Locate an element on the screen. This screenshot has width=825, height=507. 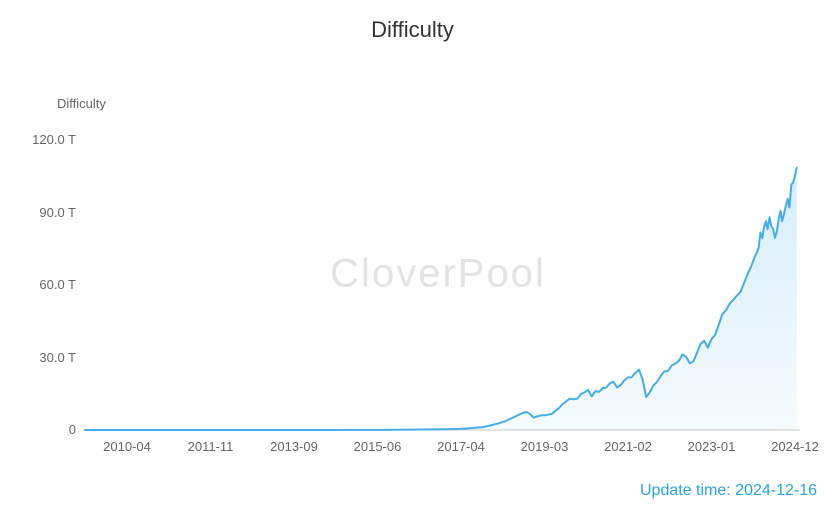
y-axis-tick-label: 90.0 T is located at coordinates (57, 212).